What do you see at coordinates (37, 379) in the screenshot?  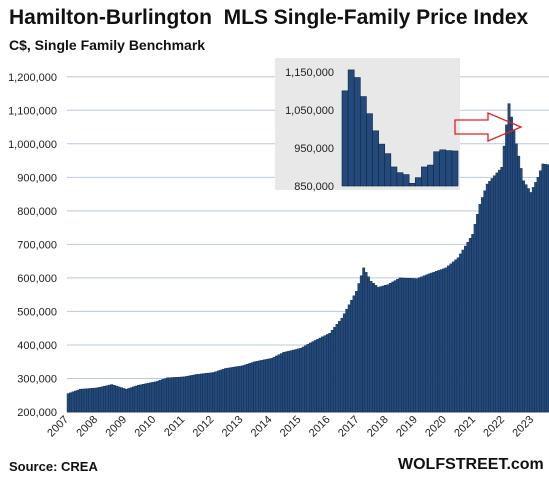 I see `y-tick-label: 300,000` at bounding box center [37, 379].